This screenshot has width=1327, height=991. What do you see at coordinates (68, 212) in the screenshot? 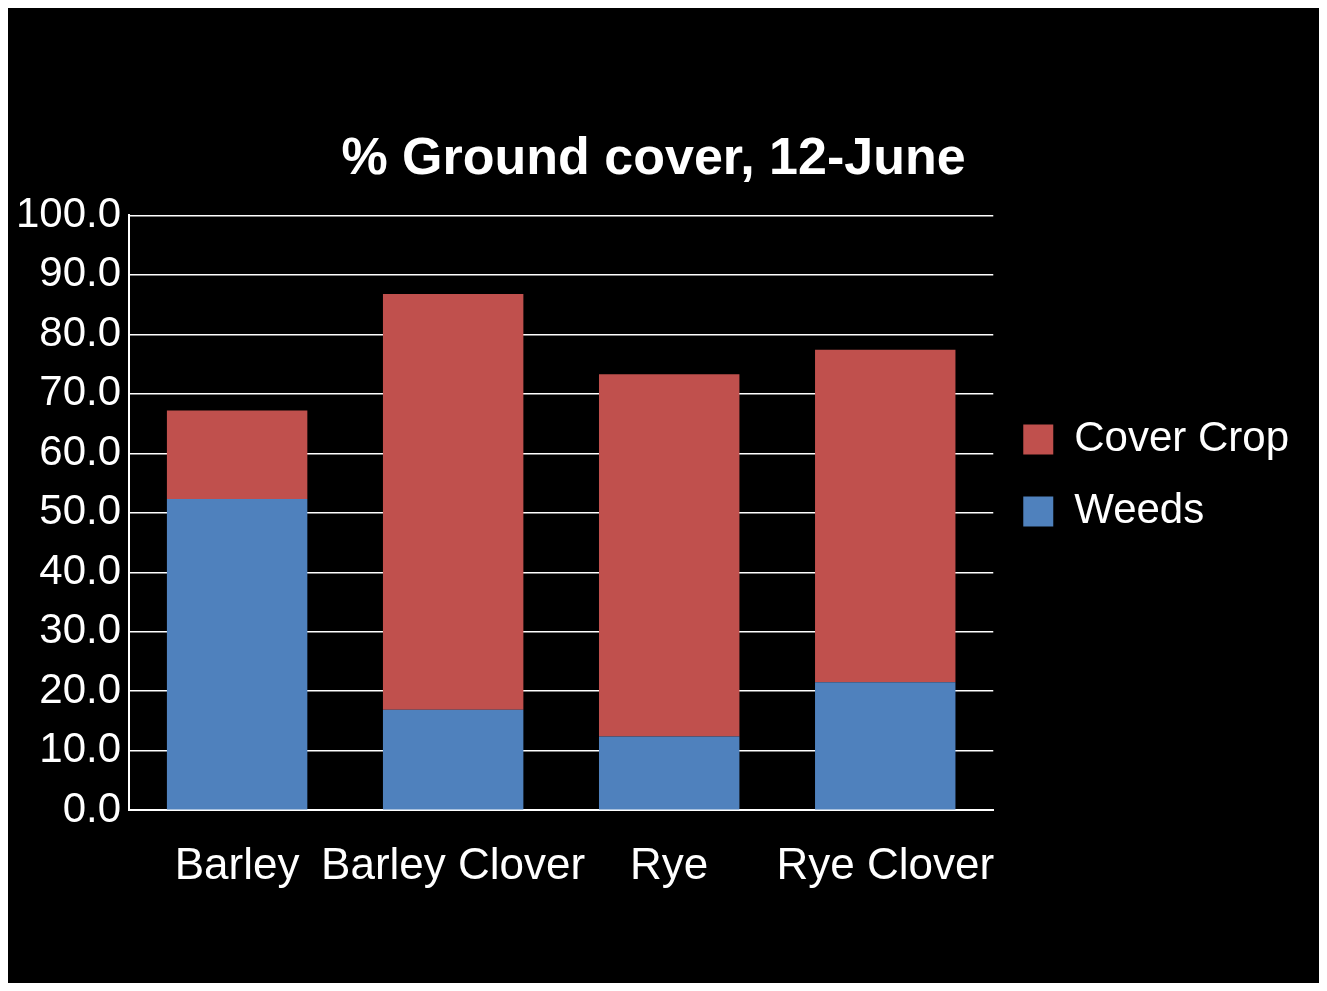
I see `y-tick-label: 100.0` at bounding box center [68, 212].